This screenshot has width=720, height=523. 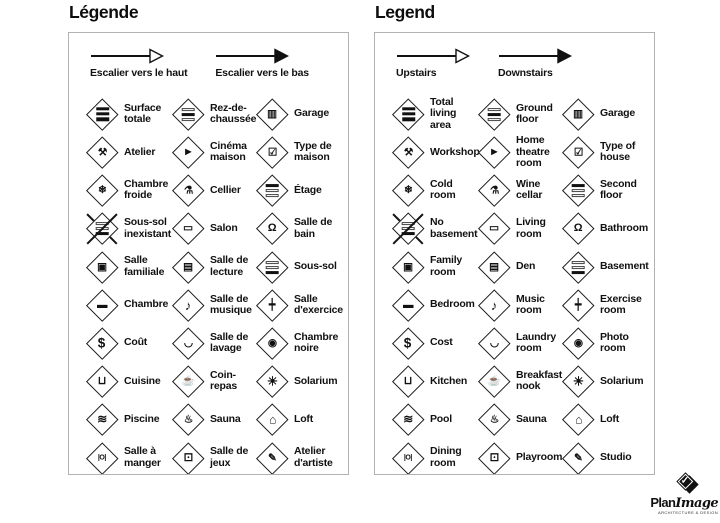 I want to click on legend-item-label: Sous-sol inexistant, so click(x=148, y=228).